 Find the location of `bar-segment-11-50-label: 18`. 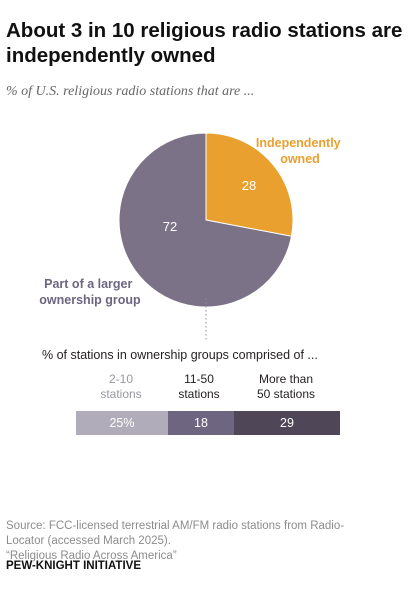

bar-segment-11-50-label: 18 is located at coordinates (201, 423).